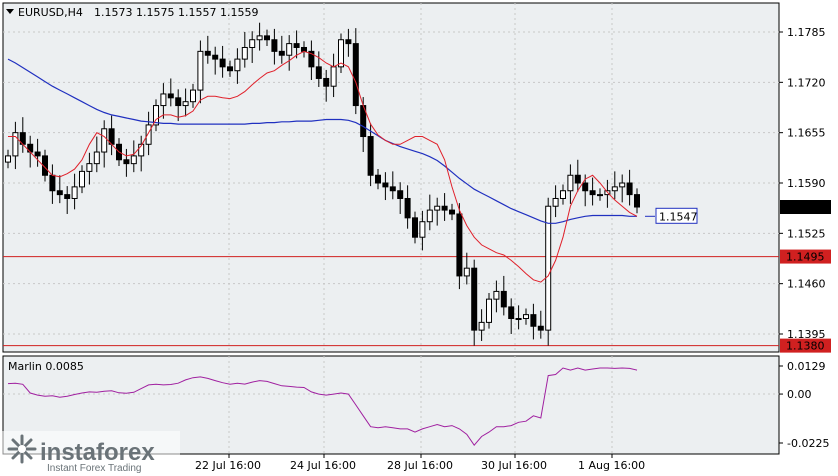  Describe the element at coordinates (806, 32) in the screenshot. I see `y-tick-label: 1.1785` at that location.